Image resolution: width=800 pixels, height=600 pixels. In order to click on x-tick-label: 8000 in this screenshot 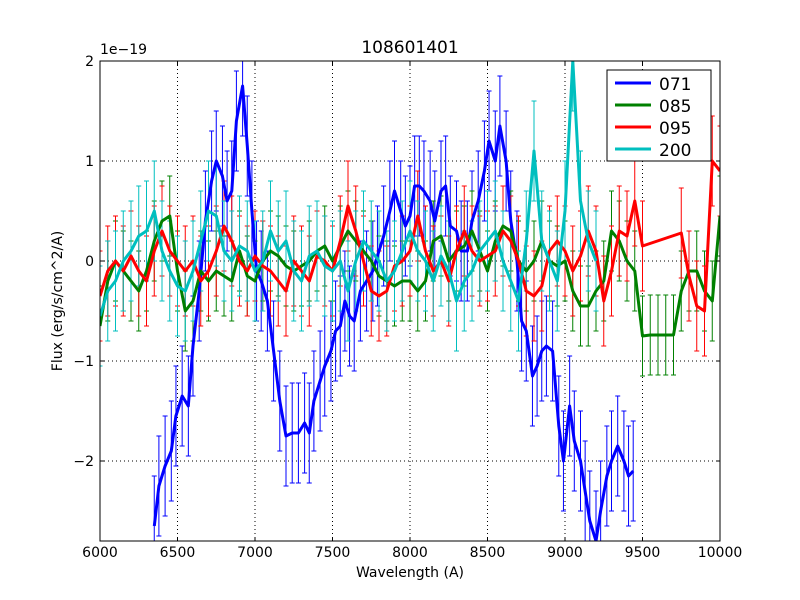, I will do `click(410, 553)`.